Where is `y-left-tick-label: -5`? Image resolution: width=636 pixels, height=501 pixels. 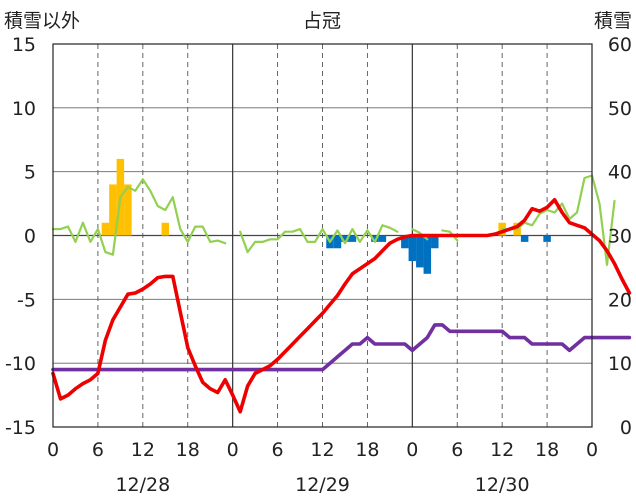 y-left-tick-label: -5 is located at coordinates (26, 300).